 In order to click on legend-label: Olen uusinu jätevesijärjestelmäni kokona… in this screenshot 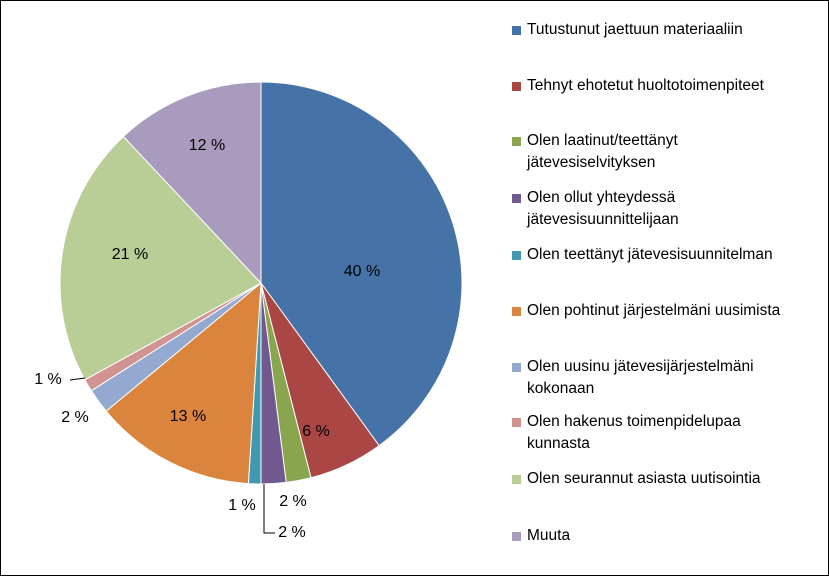, I will do `click(640, 377)`.